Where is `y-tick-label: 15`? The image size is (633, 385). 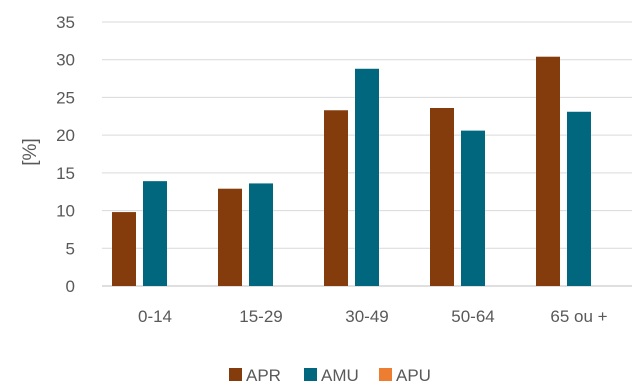 y-tick-label: 15 is located at coordinates (65, 173).